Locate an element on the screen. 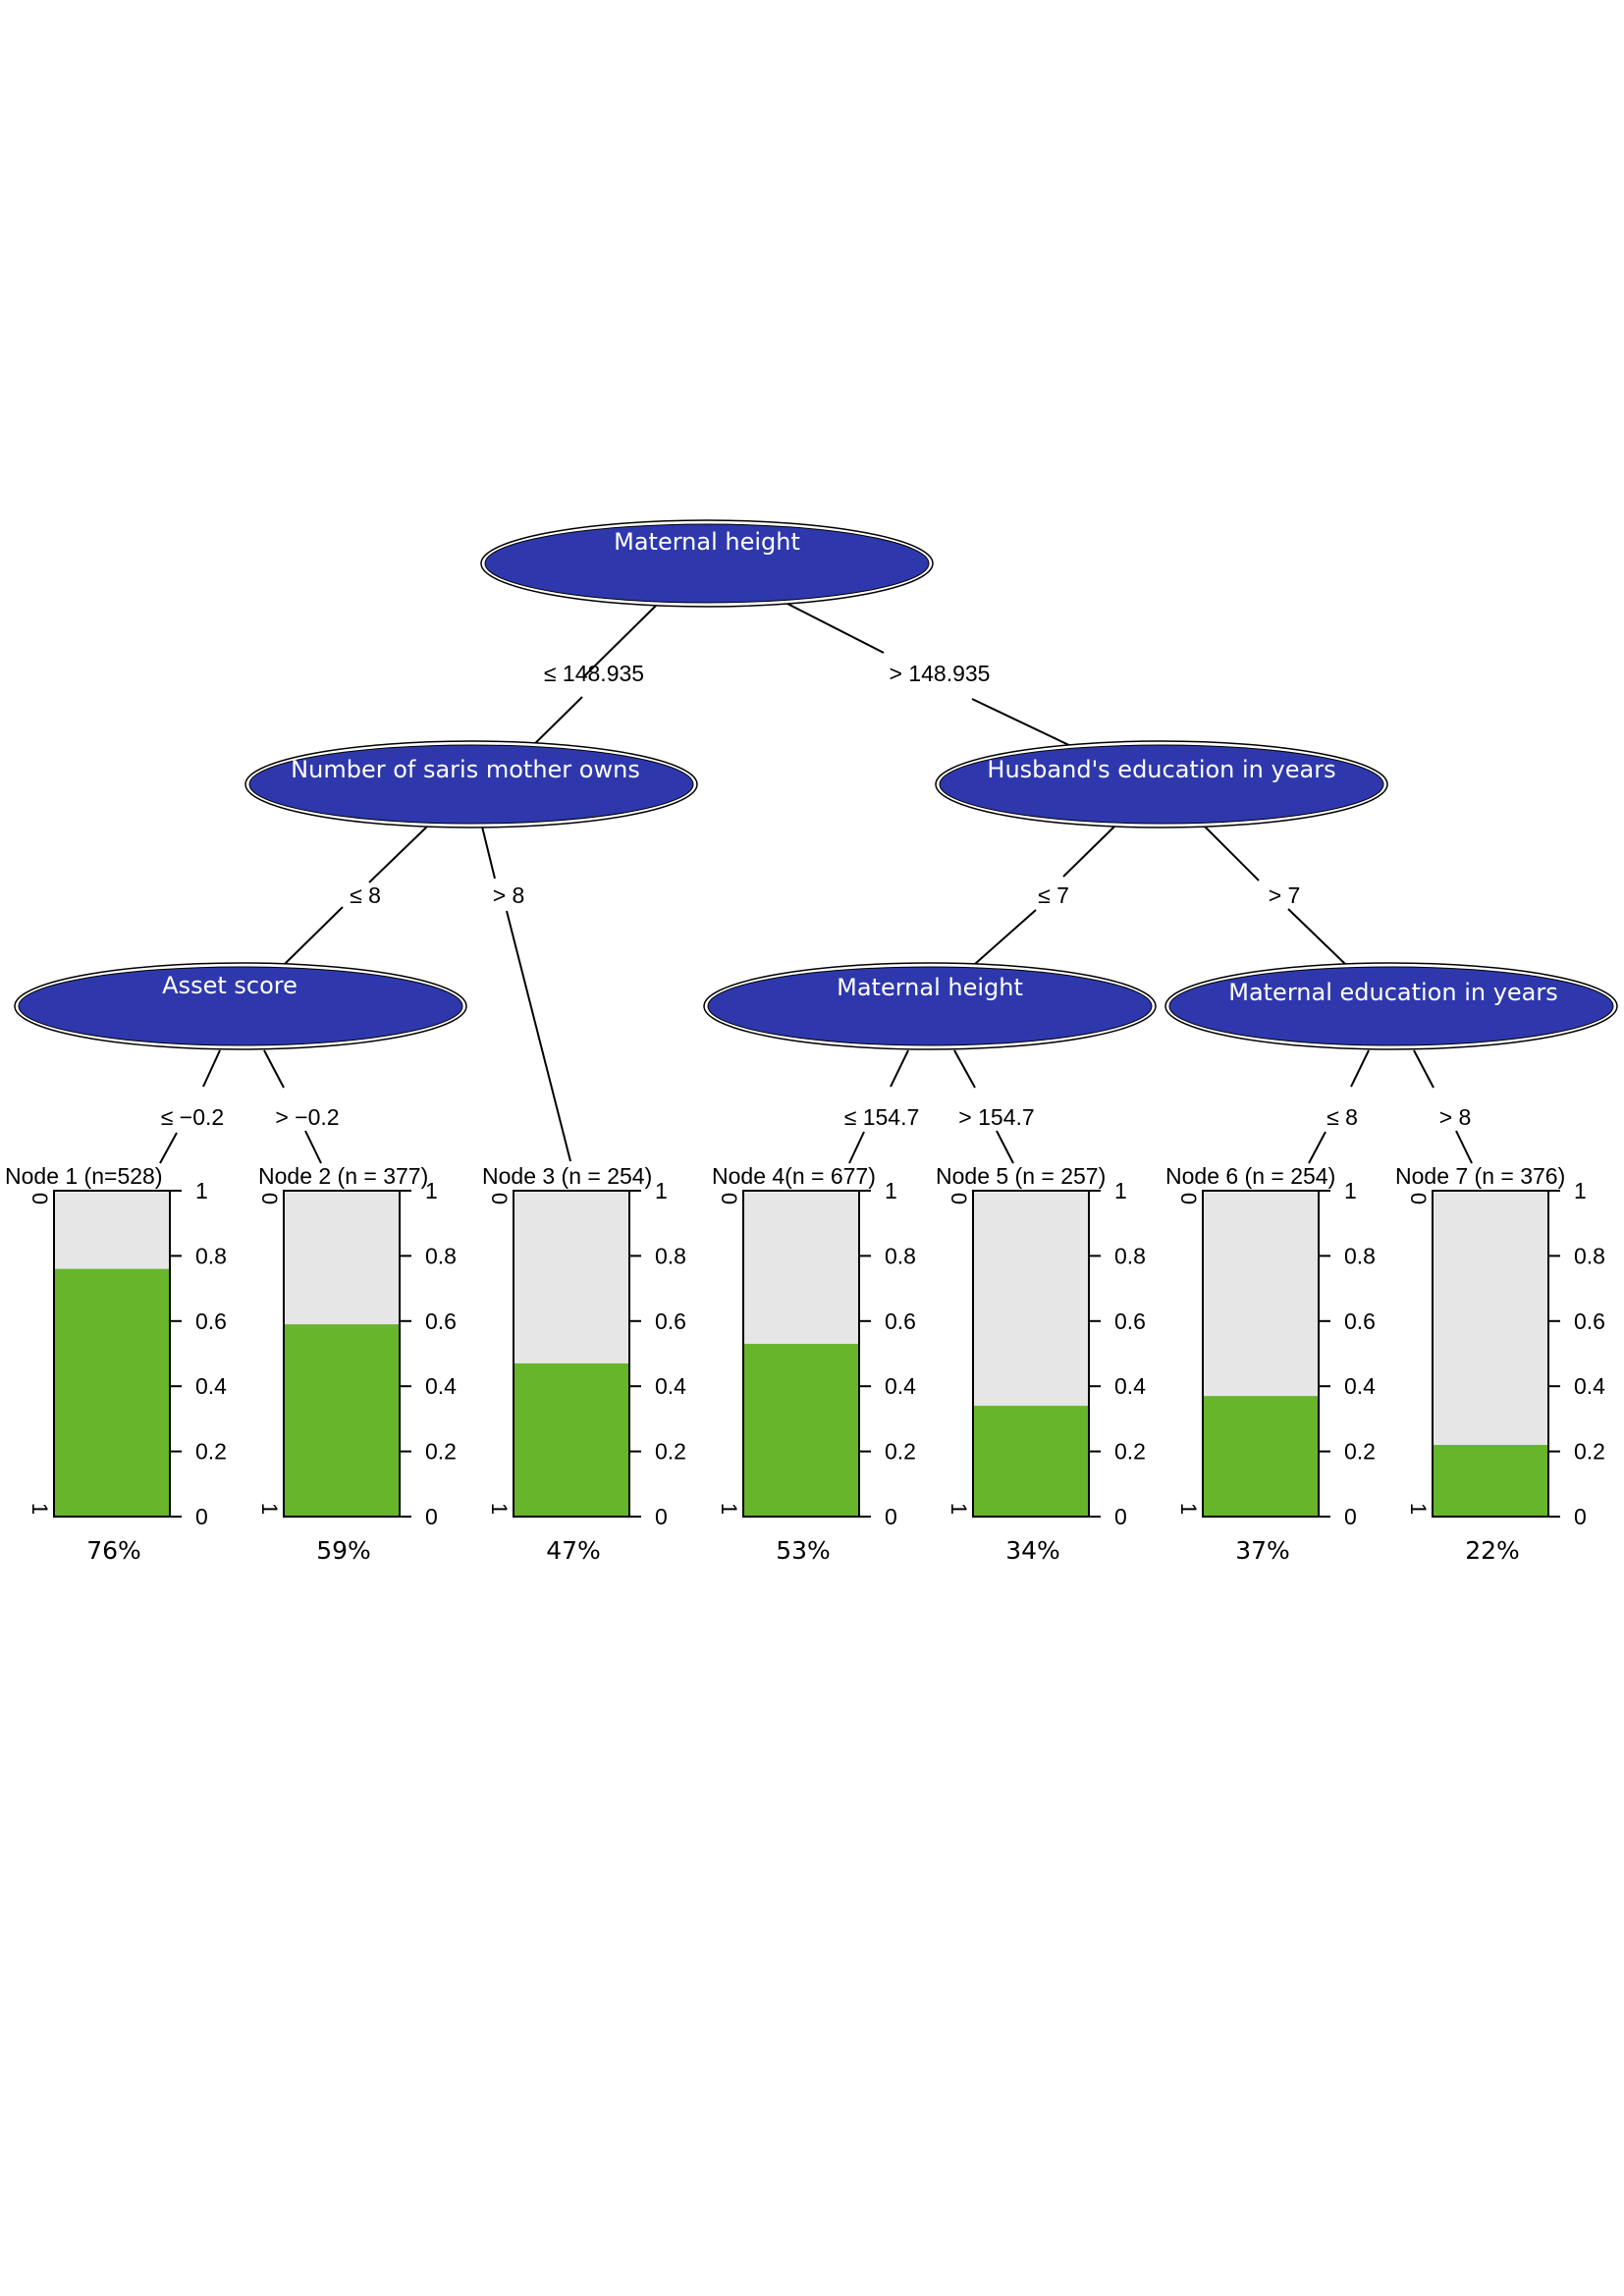 This screenshot has width=1624, height=2296. node-label-maternal-education: Maternal education in years is located at coordinates (1393, 993).